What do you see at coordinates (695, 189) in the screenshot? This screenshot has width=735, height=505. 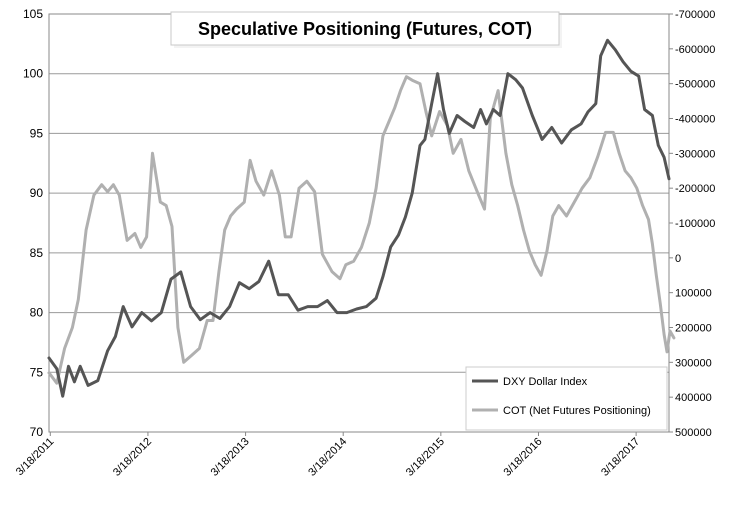 I see `y-right-tick-label: -200000` at bounding box center [695, 189].